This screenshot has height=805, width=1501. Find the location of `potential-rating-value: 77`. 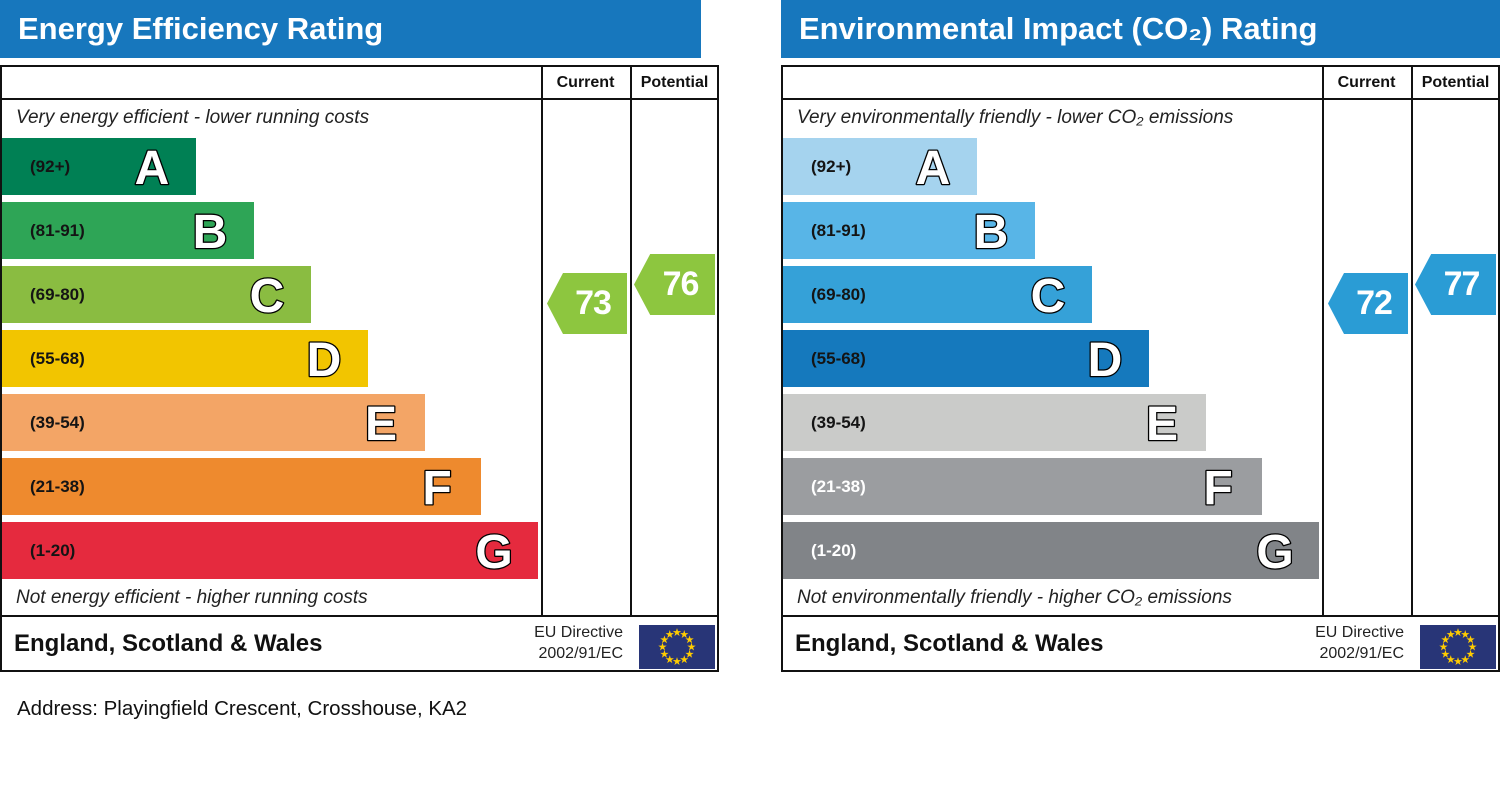

potential-rating-value: 77 is located at coordinates (1462, 284).